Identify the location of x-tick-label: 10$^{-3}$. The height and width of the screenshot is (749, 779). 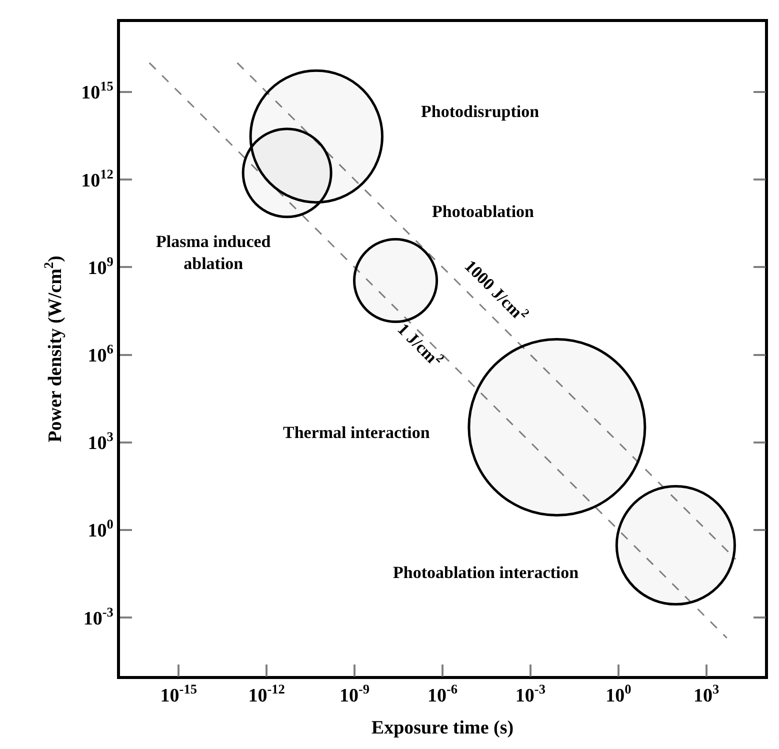
(530, 694).